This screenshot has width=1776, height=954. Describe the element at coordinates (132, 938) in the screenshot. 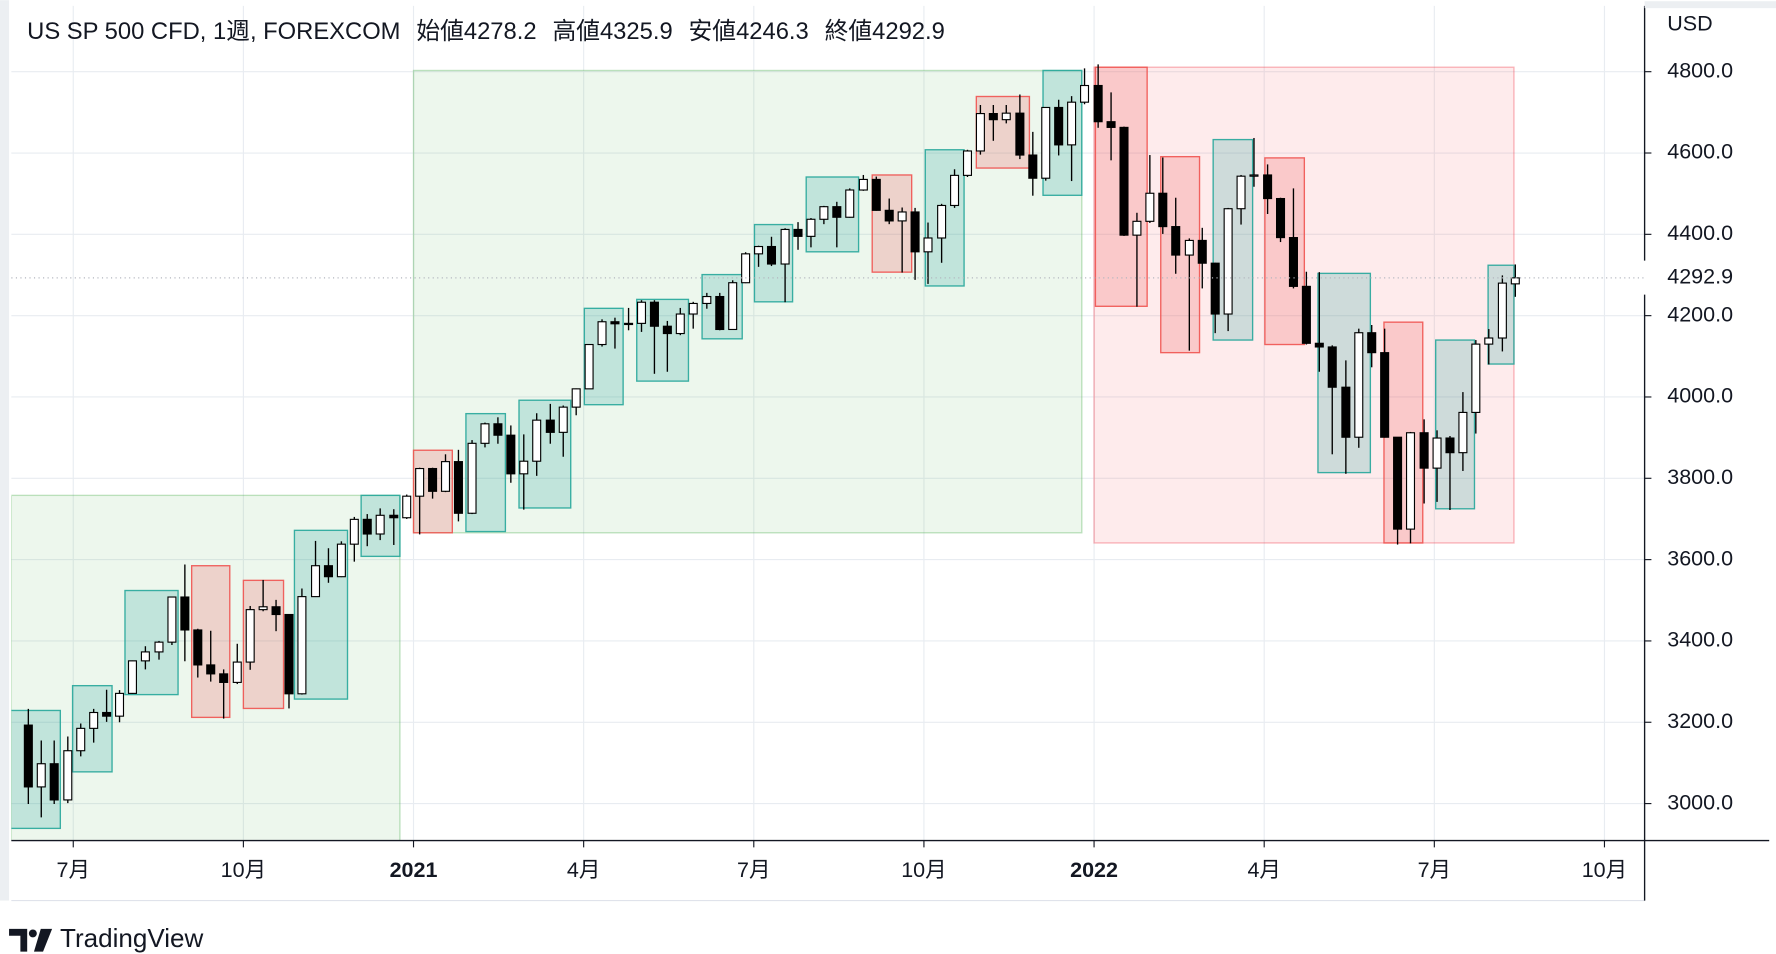

I see `watermark-text: TradingView` at that location.